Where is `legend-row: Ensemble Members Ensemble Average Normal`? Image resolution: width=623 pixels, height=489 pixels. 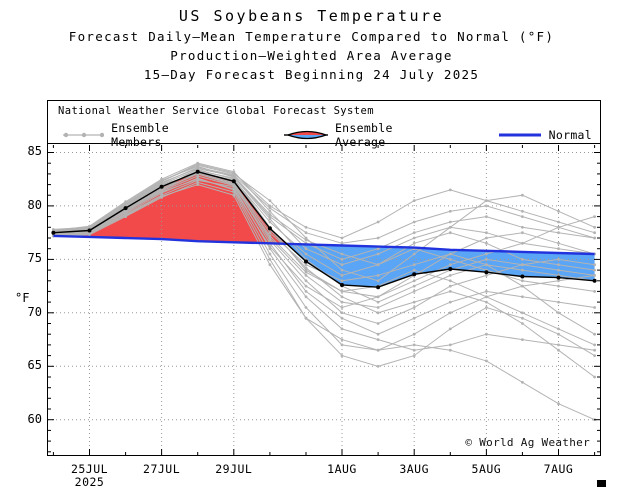 legend-row: Ensemble Members Ensemble Average Normal is located at coordinates (325, 135).